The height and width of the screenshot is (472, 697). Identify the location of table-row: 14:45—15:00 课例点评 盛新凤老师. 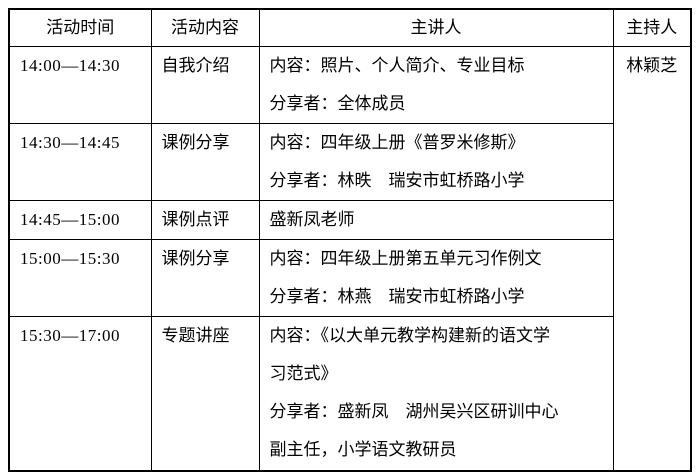
(349, 220).